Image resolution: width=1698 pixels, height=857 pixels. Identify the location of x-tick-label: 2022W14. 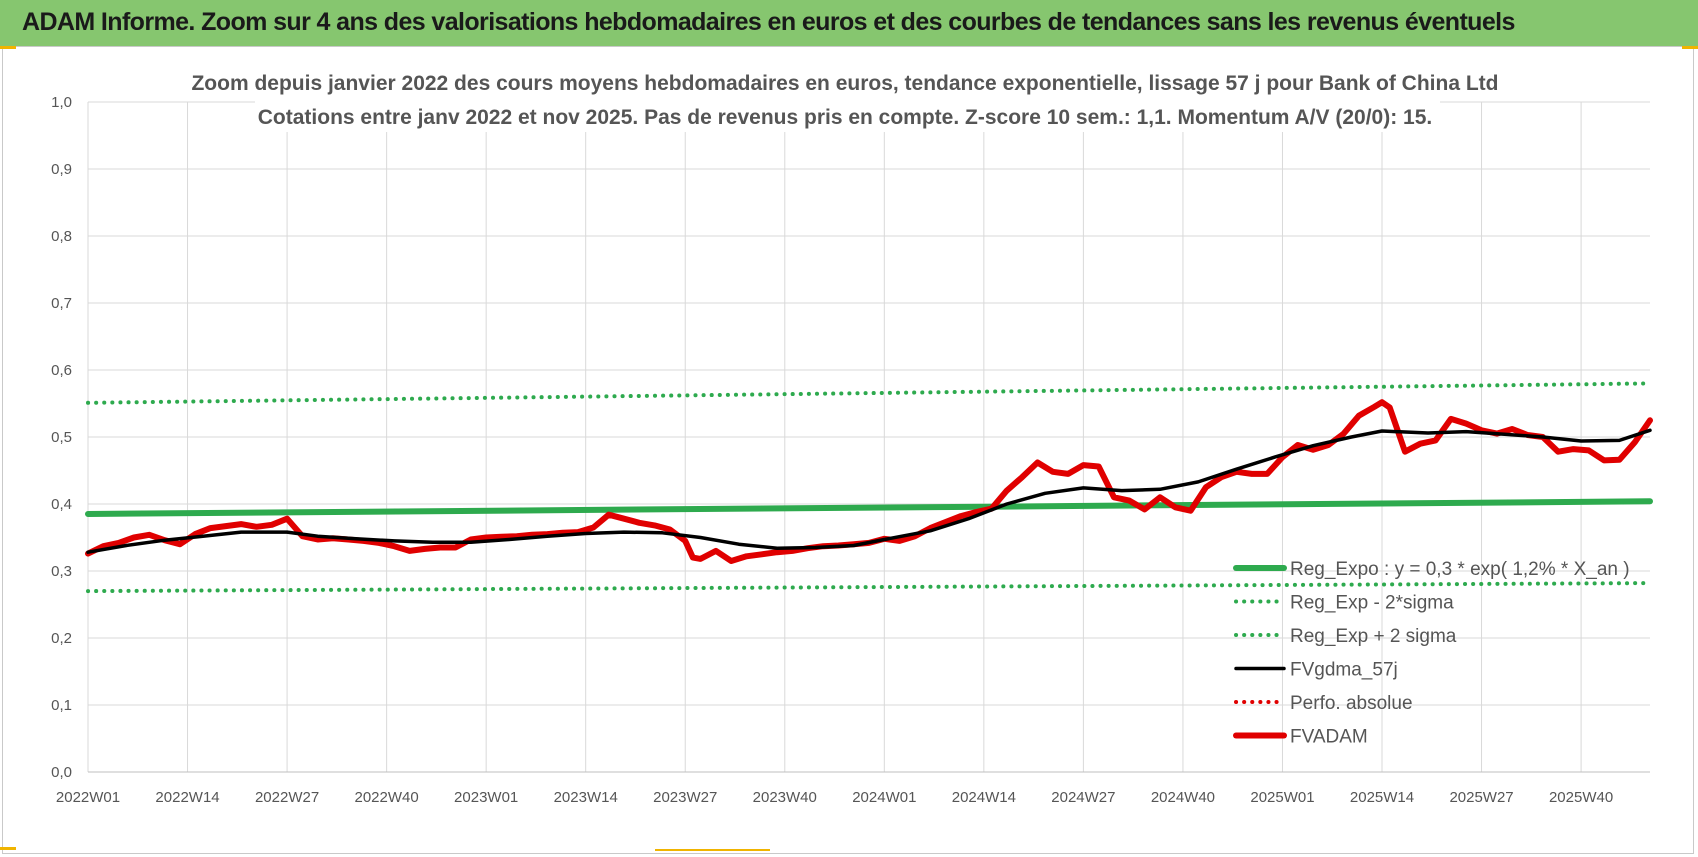
(187, 797).